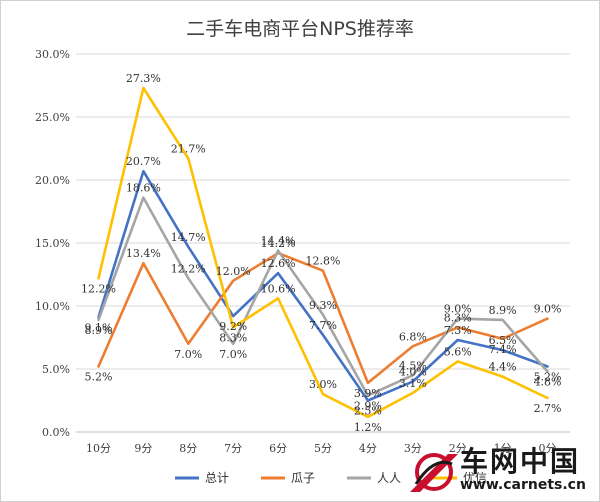  Describe the element at coordinates (458, 448) in the screenshot. I see `x-tick-label: 2分` at that location.